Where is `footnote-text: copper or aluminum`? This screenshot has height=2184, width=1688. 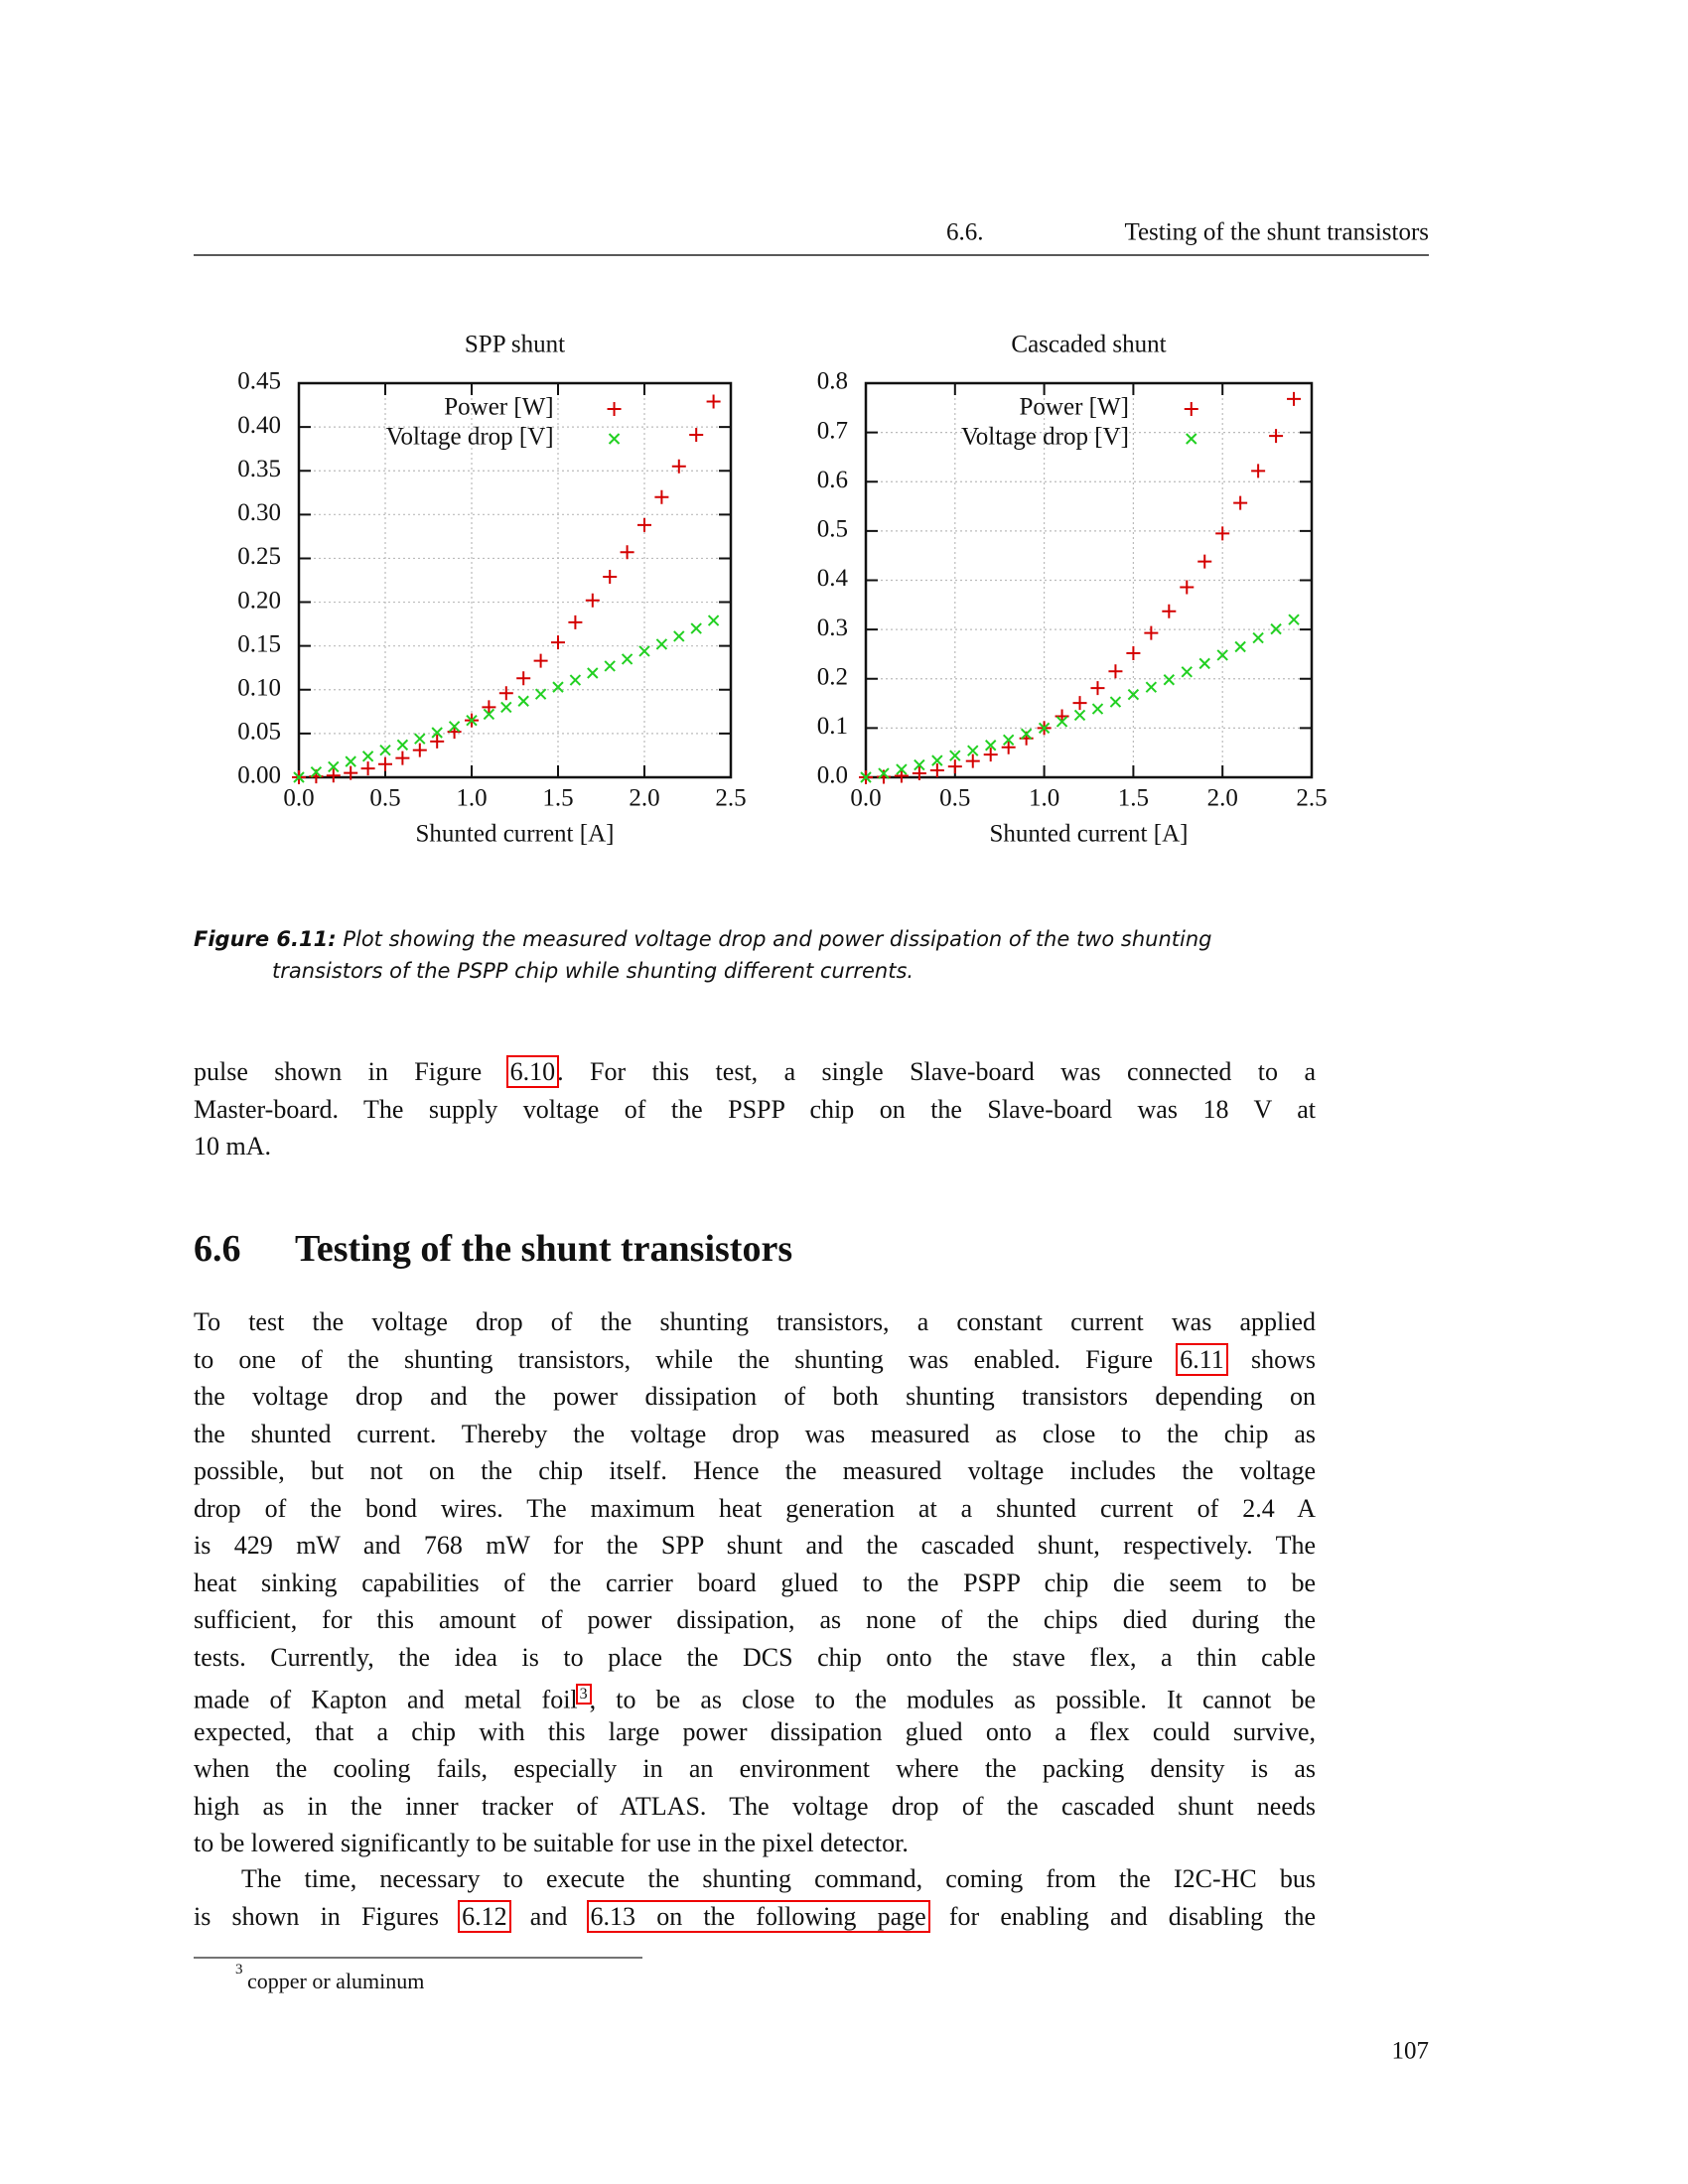
footnote-text: copper or aluminum is located at coordinates (336, 1981).